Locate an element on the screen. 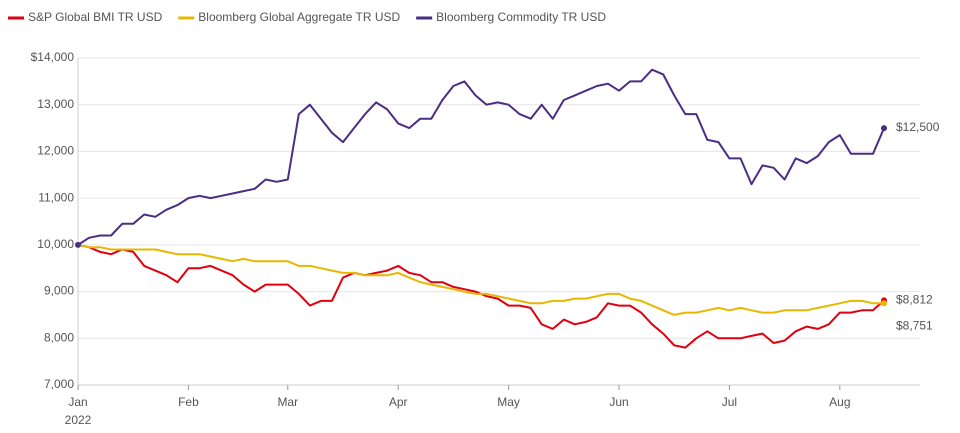 The image size is (960, 433). x-tick-label: May is located at coordinates (508, 402).